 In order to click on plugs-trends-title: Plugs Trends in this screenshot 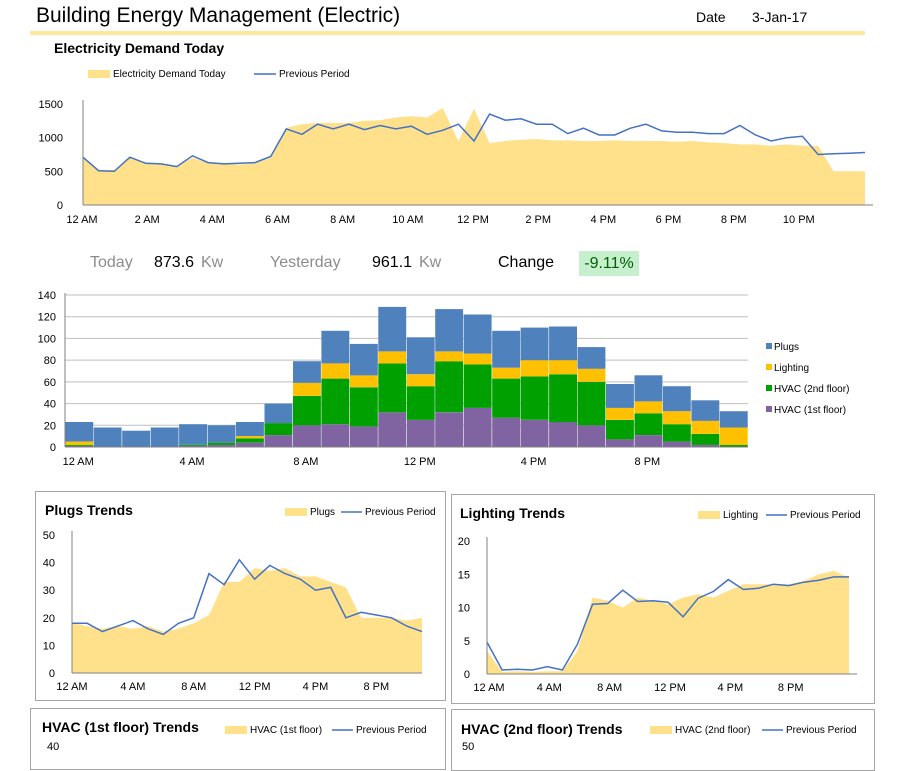, I will do `click(89, 510)`.